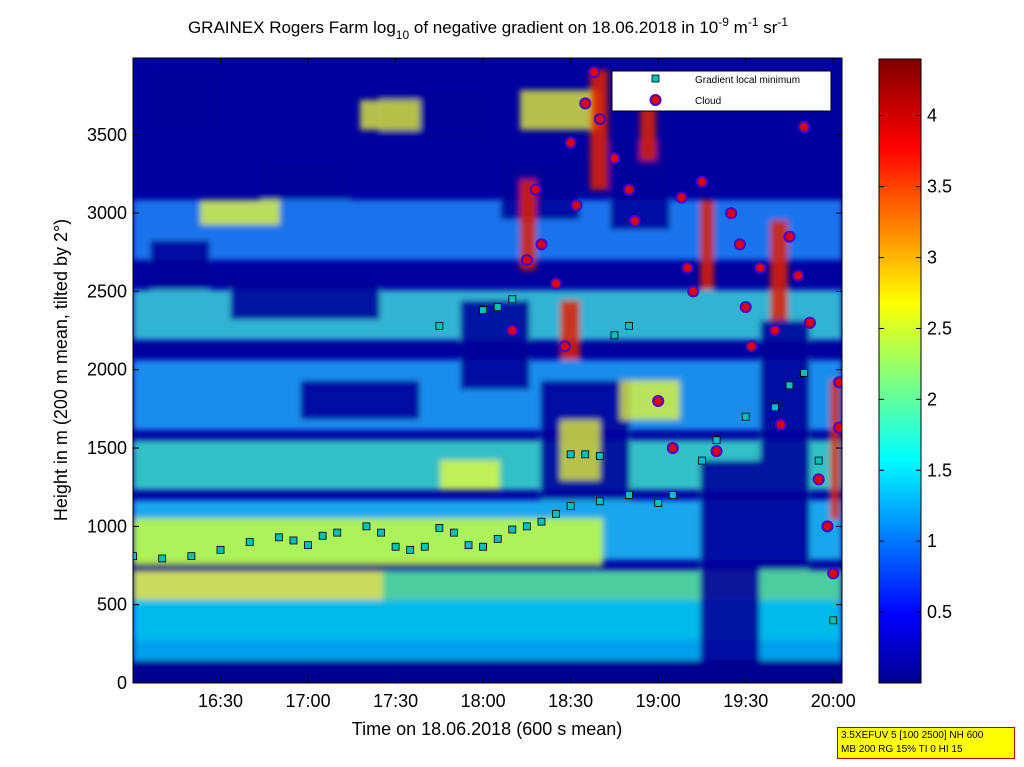  Describe the element at coordinates (932, 116) in the screenshot. I see `colorbar-tick-label: 4` at that location.